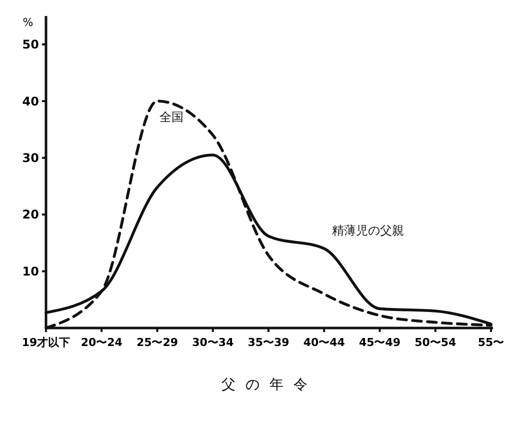 This screenshot has width=525, height=422. What do you see at coordinates (379, 342) in the screenshot?
I see `x-tick-label: 45〜49` at bounding box center [379, 342].